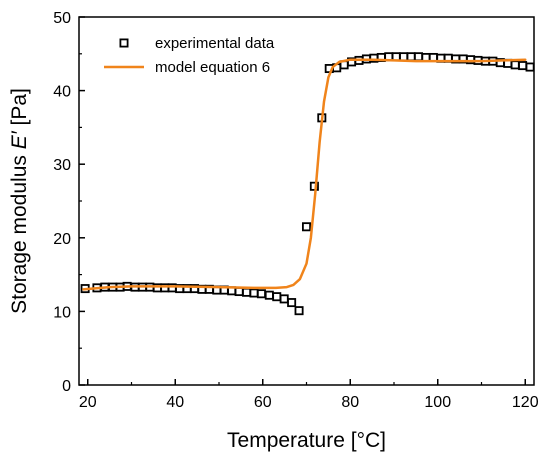  What do you see at coordinates (88, 402) in the screenshot?
I see `x-tick-label: 20` at bounding box center [88, 402].